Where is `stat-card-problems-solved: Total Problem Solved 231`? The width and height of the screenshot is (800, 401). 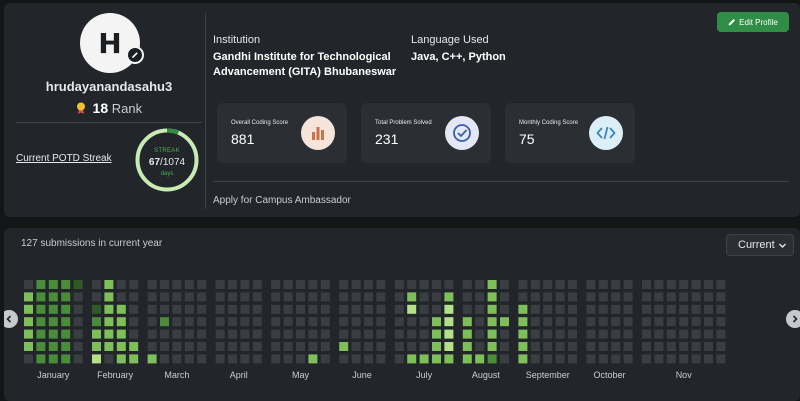 stat-card-problems-solved: Total Problem Solved 231 is located at coordinates (426, 133).